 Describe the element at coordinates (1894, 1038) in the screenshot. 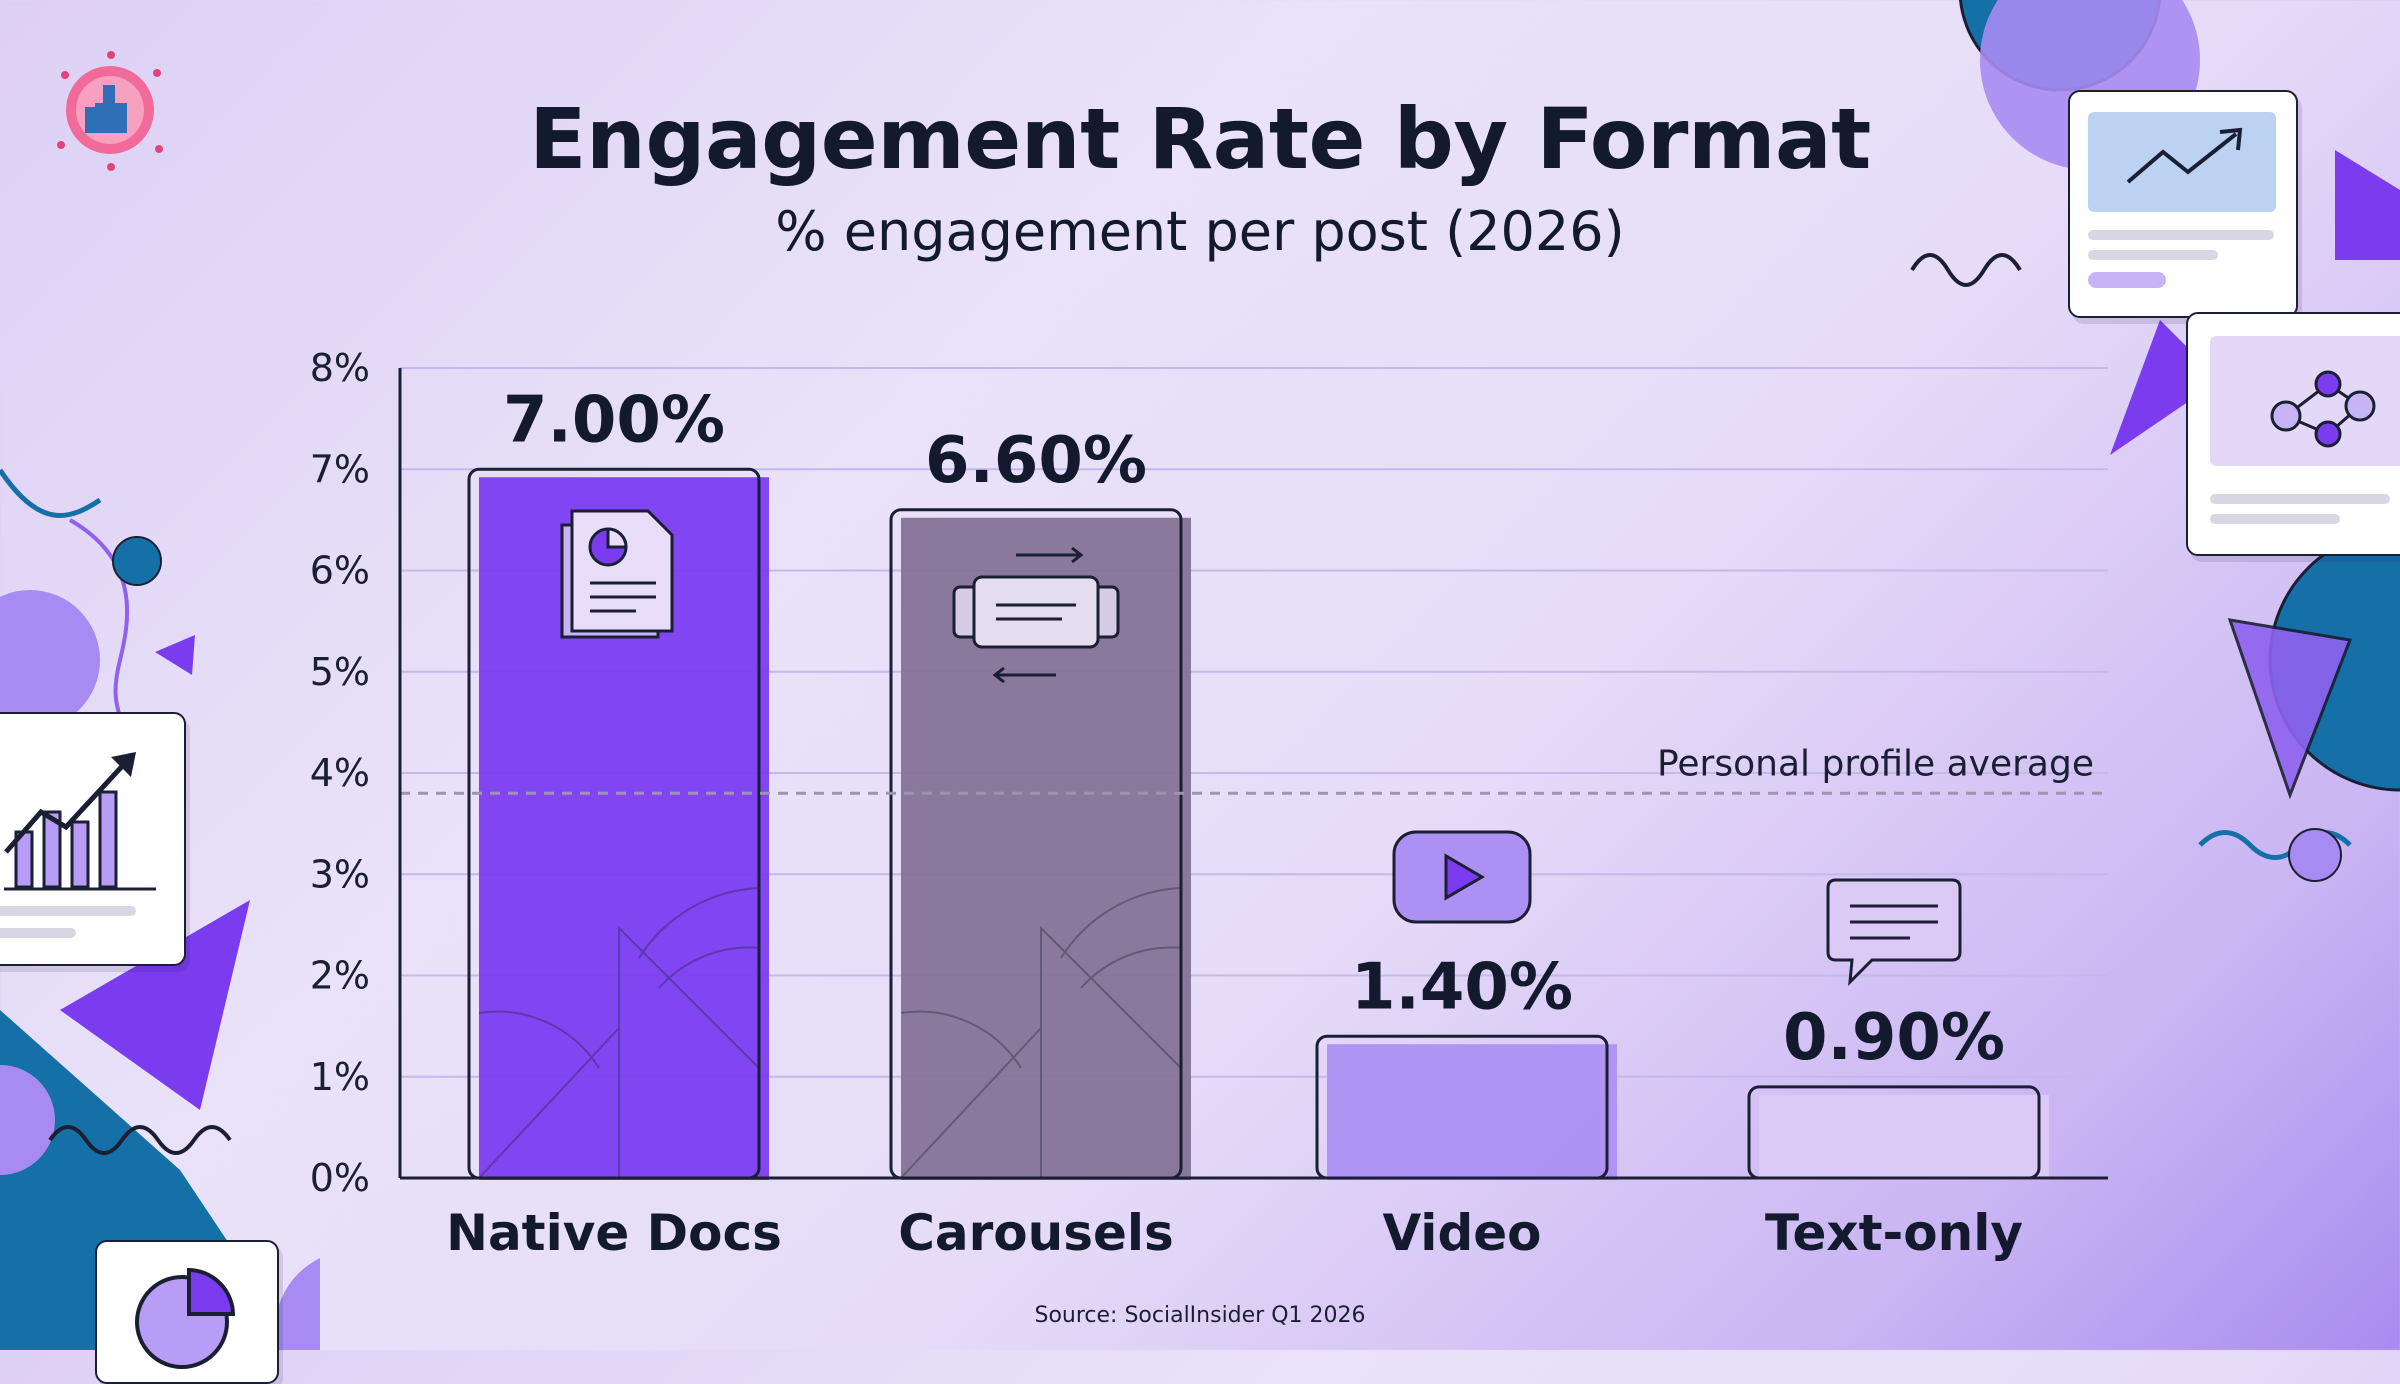

I see `value-label: 0.90%` at that location.